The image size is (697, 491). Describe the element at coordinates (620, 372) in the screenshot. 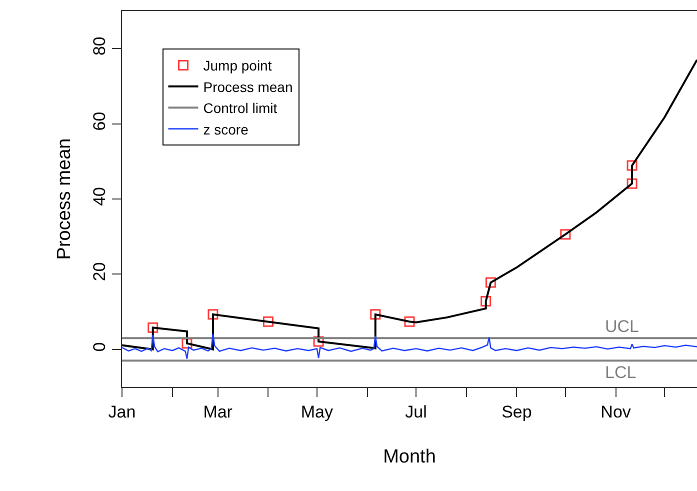

I see `annotation: LCL` at that location.